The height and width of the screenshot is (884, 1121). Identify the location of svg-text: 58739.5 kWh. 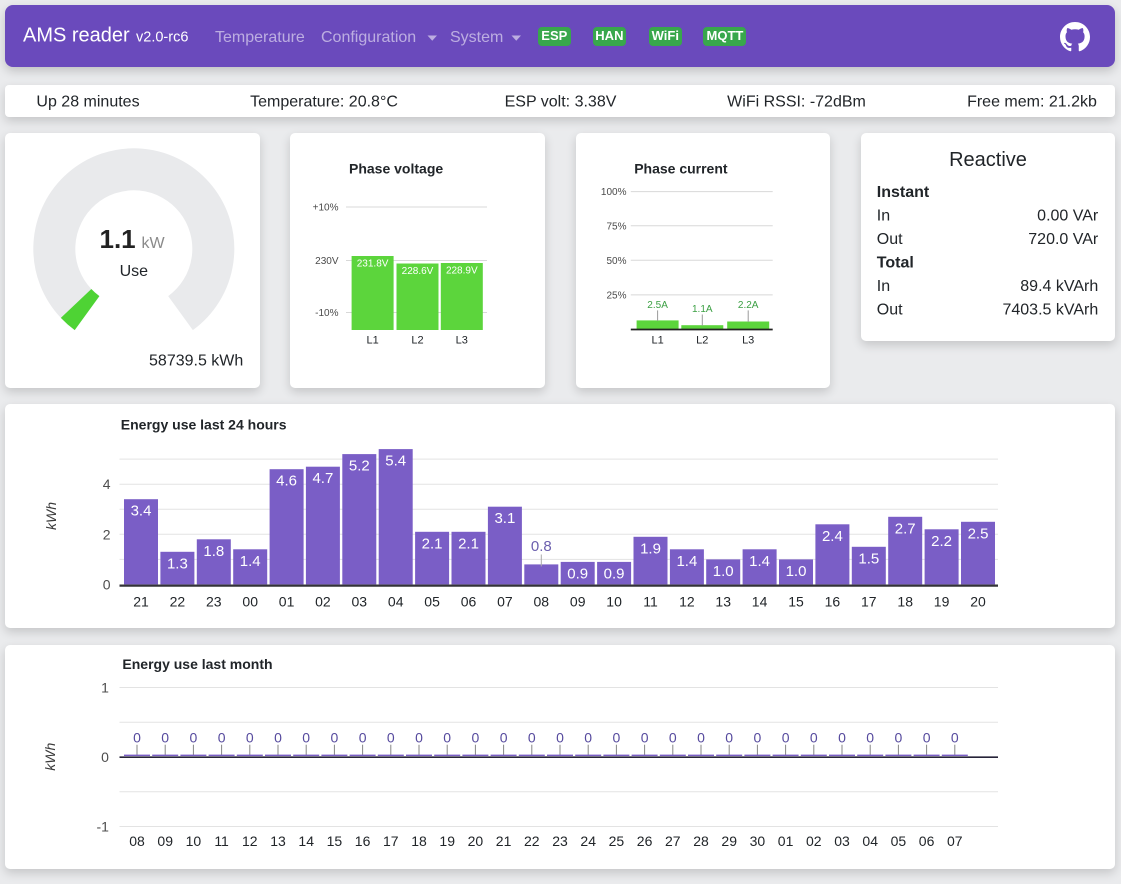
(196, 360).